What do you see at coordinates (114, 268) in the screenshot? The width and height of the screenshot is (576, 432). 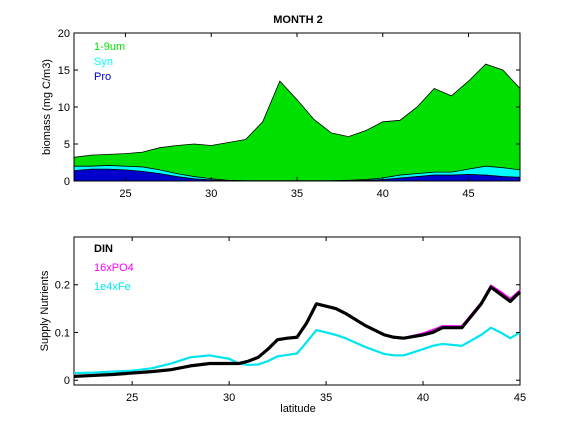 I see `chart2-legend-item-16xpo4: 16xPO4` at bounding box center [114, 268].